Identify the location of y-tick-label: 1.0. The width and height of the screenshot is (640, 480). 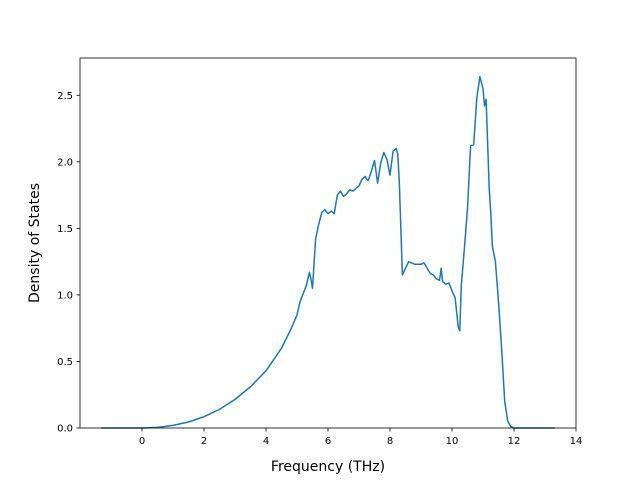
(65, 296).